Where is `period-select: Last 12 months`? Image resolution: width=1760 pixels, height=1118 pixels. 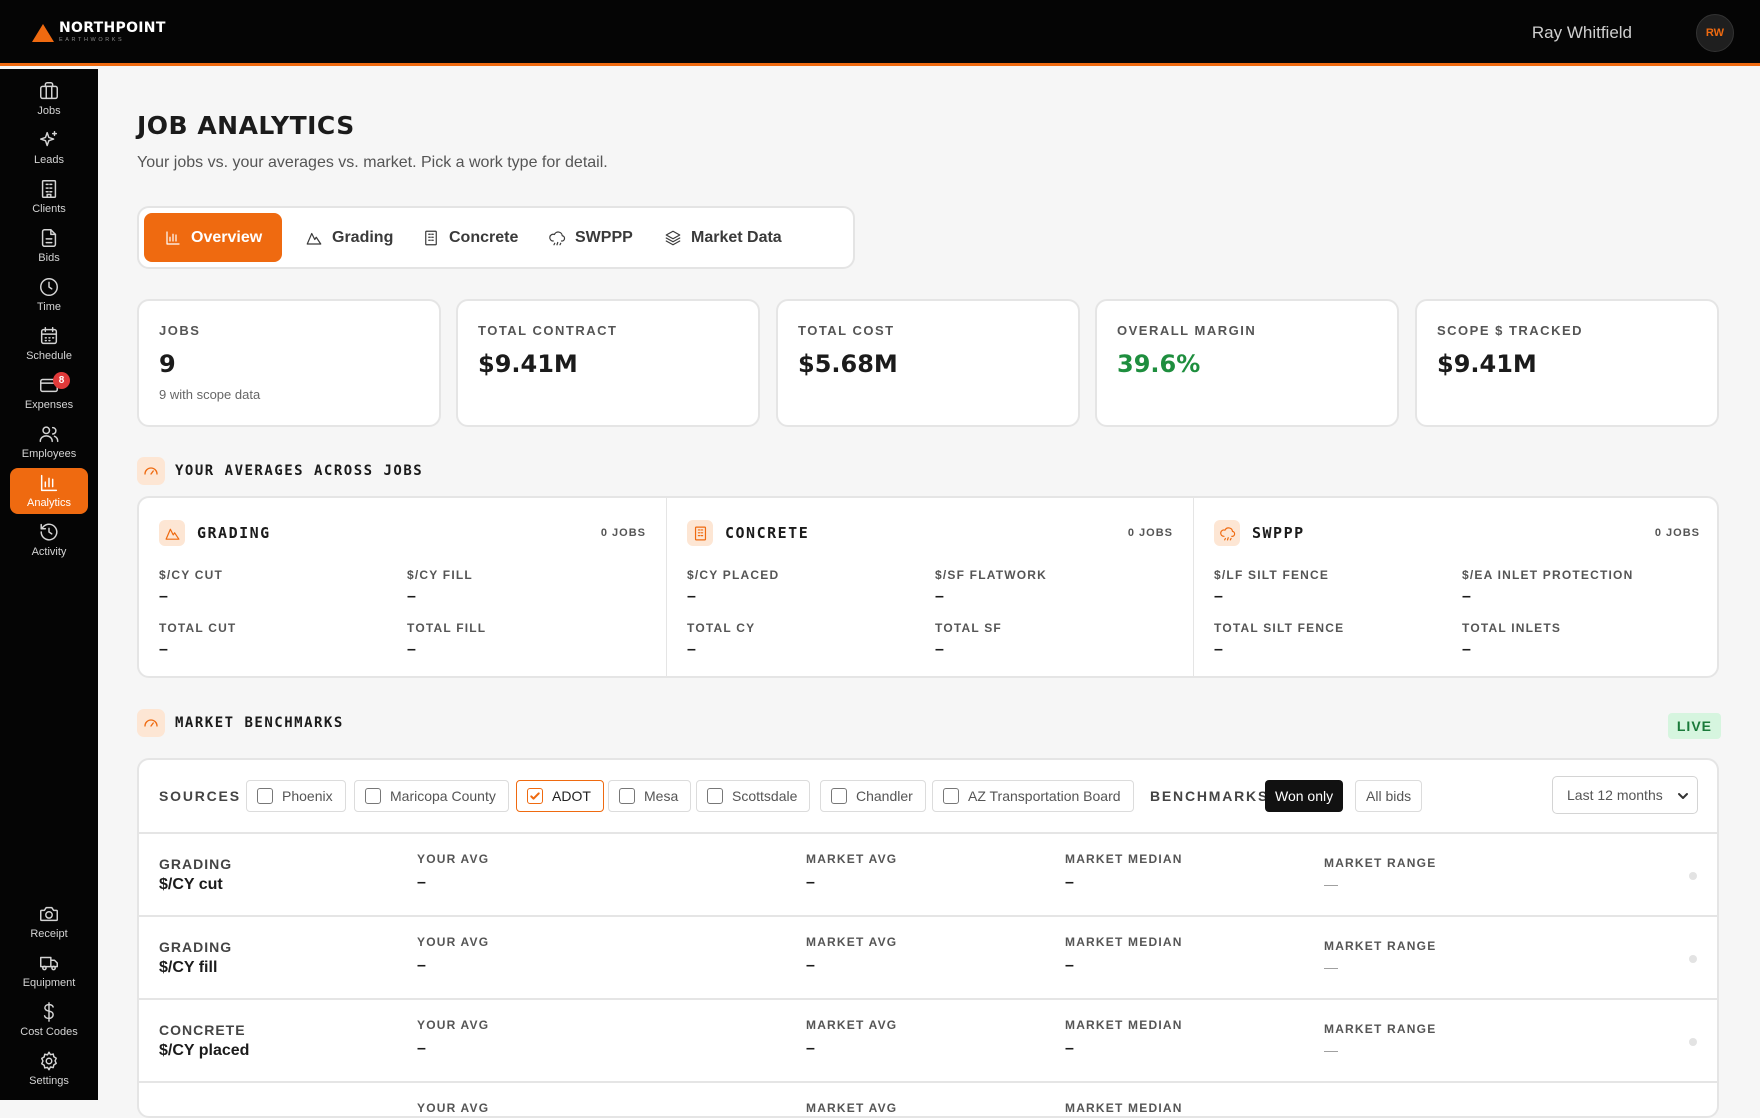 period-select: Last 12 months is located at coordinates (1625, 795).